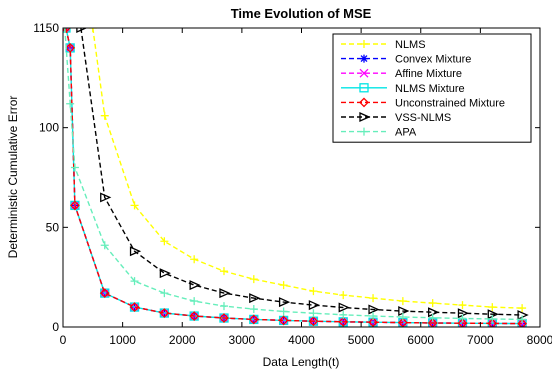  I want to click on legend-entry: Convex Mixture, so click(406, 60).